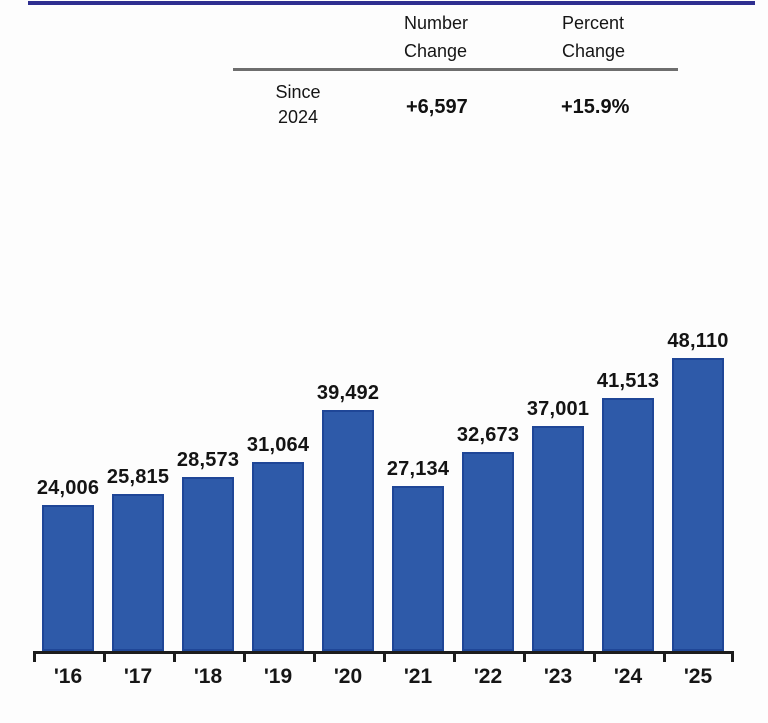  Describe the element at coordinates (348, 676) in the screenshot. I see `x-axis-year-label: '20` at that location.